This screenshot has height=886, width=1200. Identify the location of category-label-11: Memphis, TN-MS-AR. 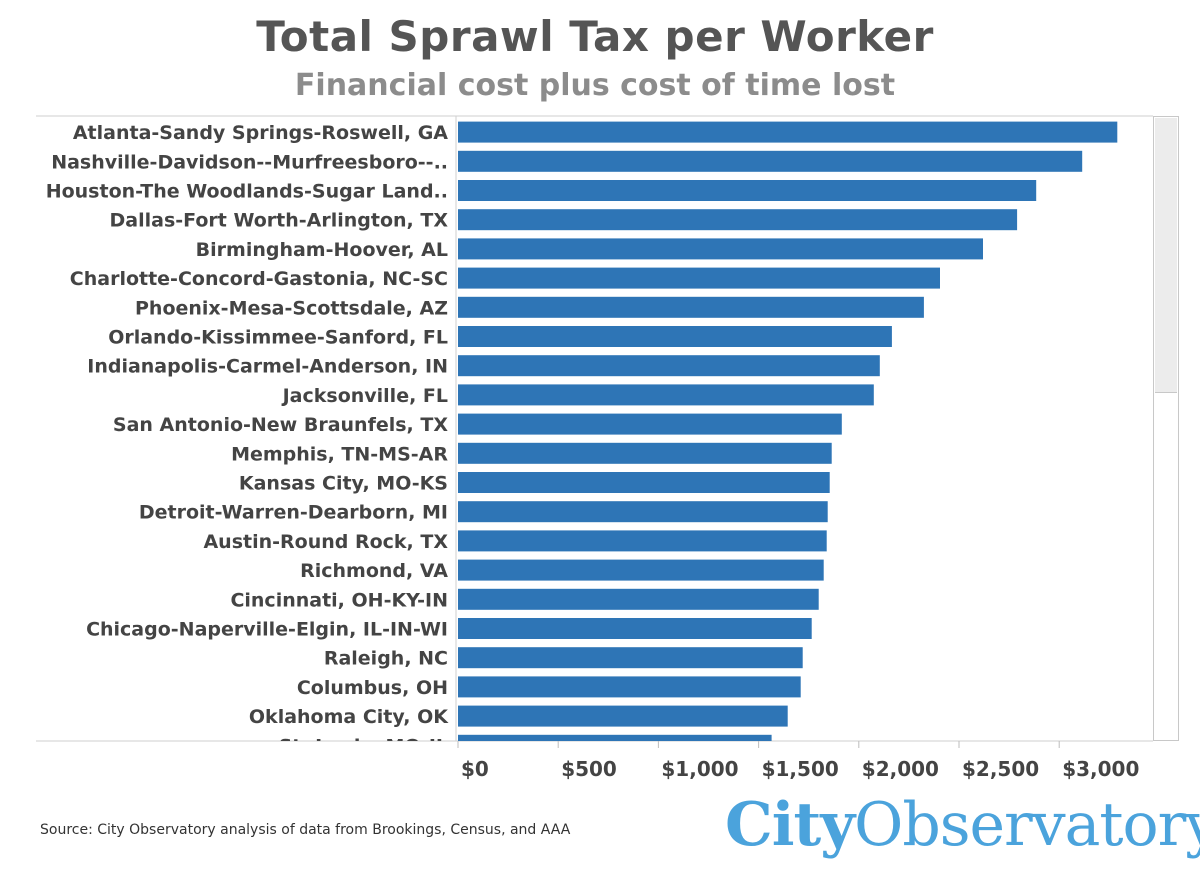
(339, 454).